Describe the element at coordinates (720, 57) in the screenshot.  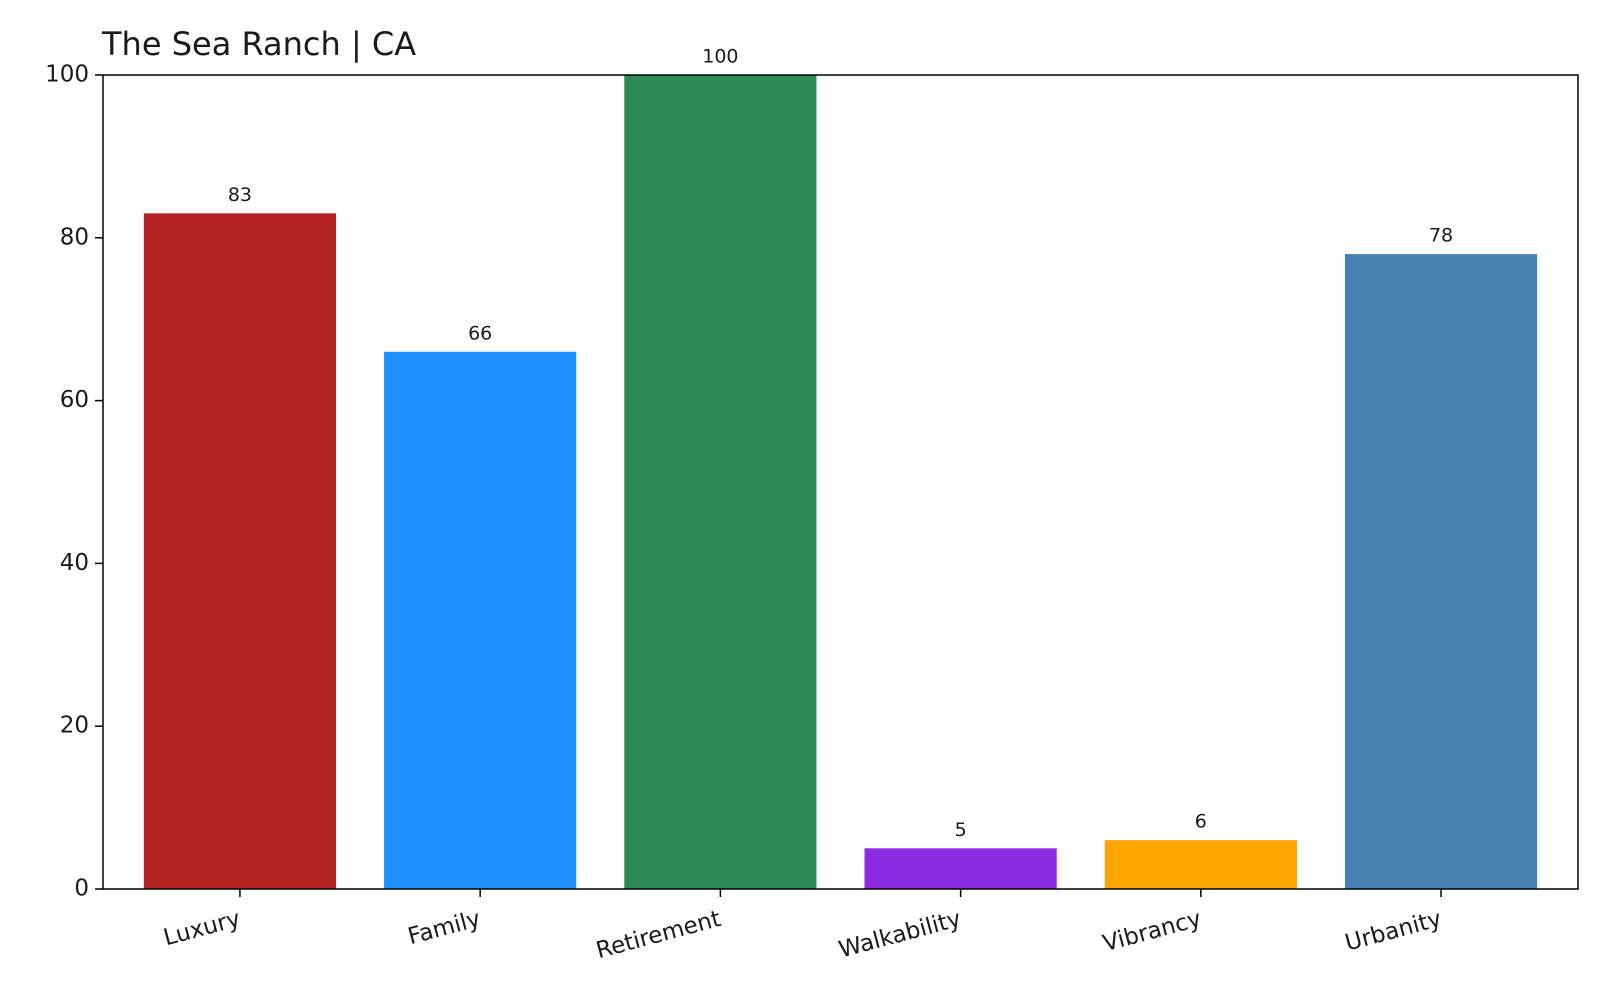
I see `value-label: 100` at that location.